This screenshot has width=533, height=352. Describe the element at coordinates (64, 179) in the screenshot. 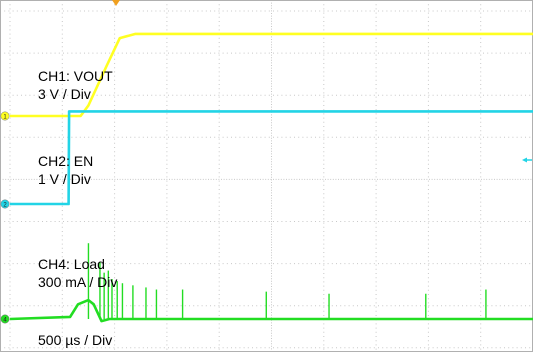

I see `ch2-scale-label: 1 V / Div` at that location.